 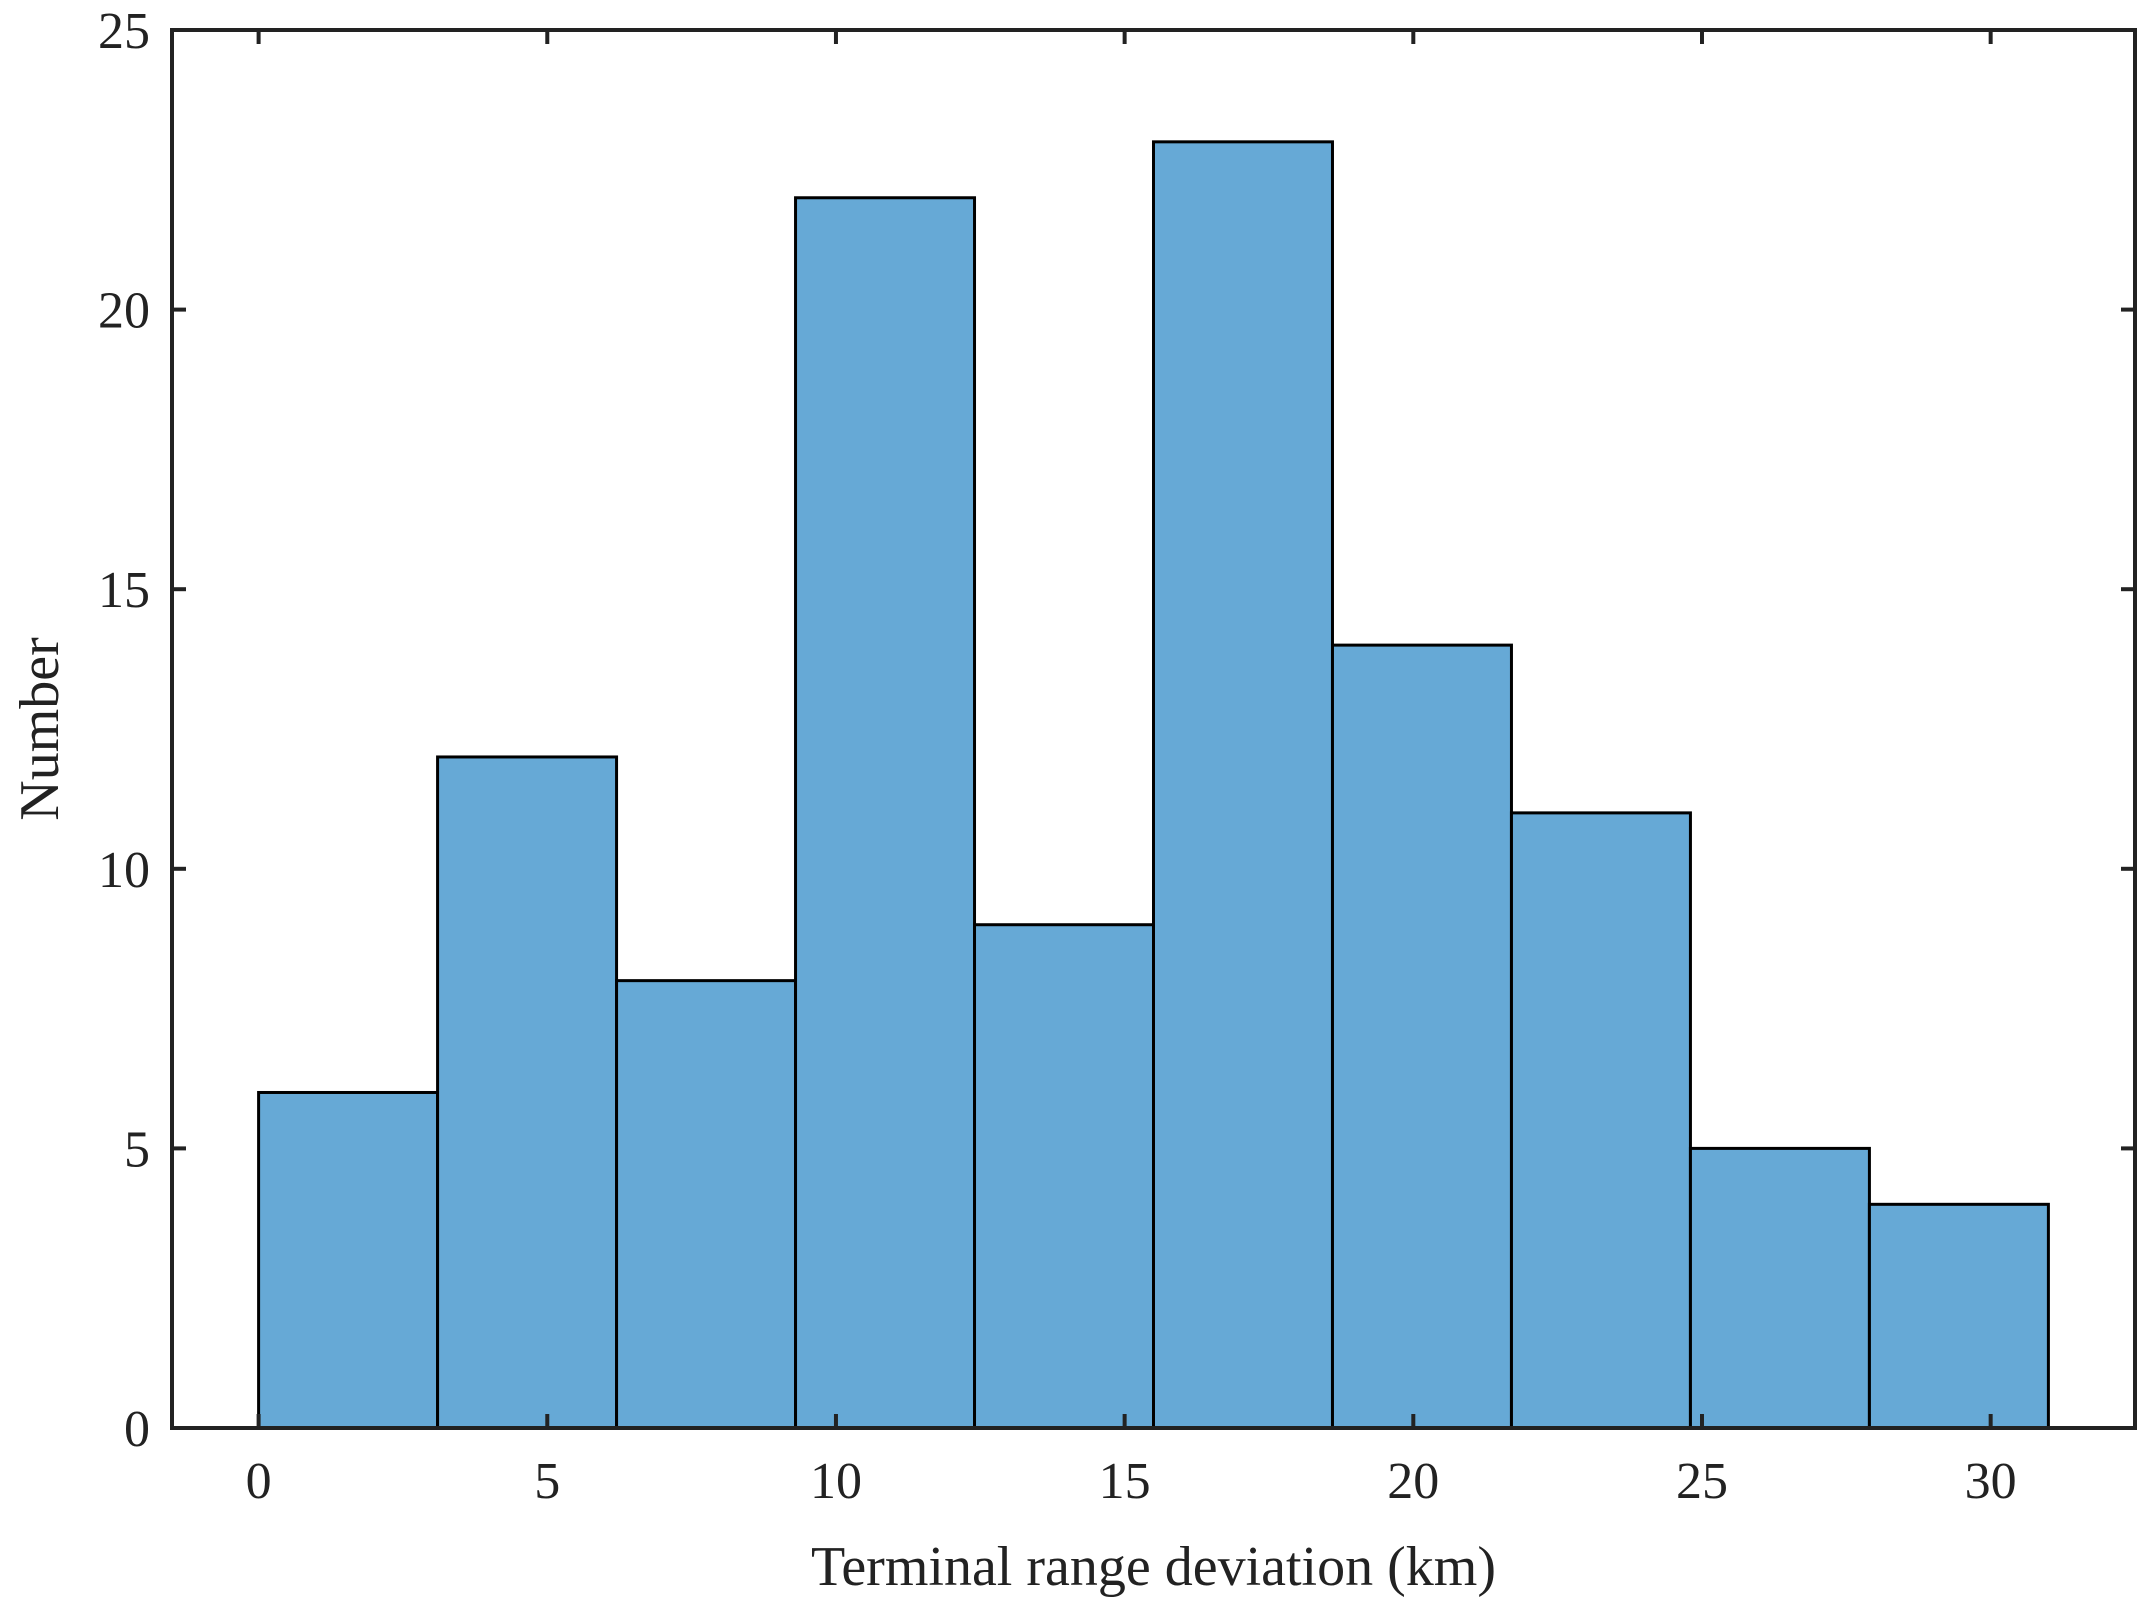 I want to click on x-tick-label: 25, so click(x=1702, y=1481).